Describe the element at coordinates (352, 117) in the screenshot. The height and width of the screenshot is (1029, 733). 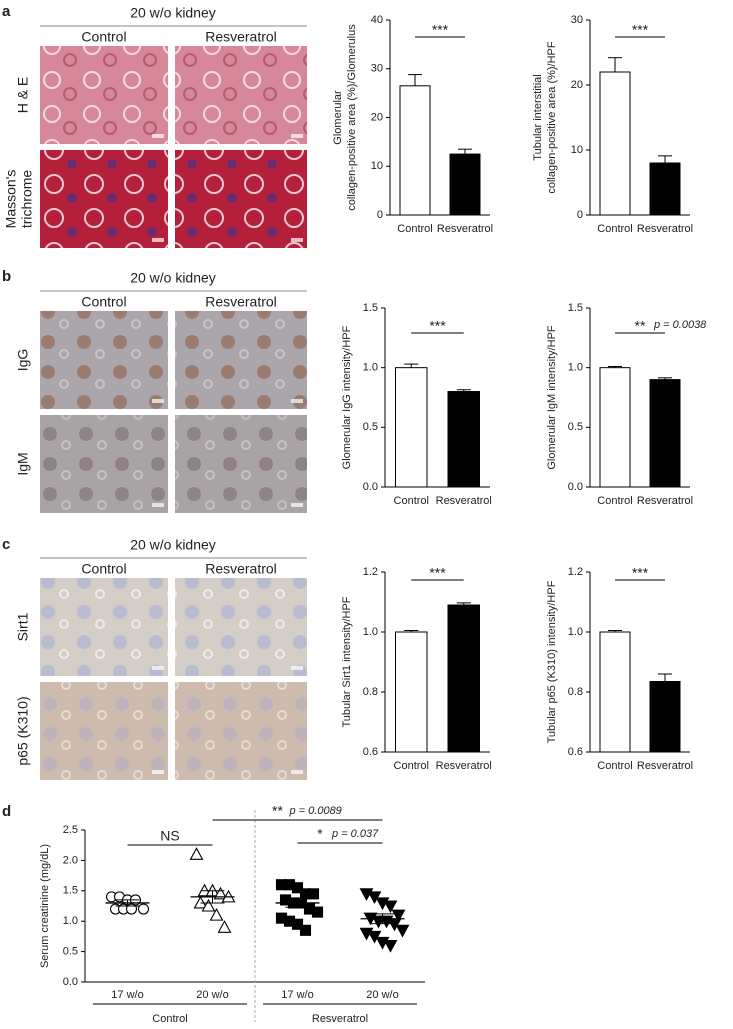
I see `y-axis-label: collagen-positive area (%)/Glomerulus` at that location.